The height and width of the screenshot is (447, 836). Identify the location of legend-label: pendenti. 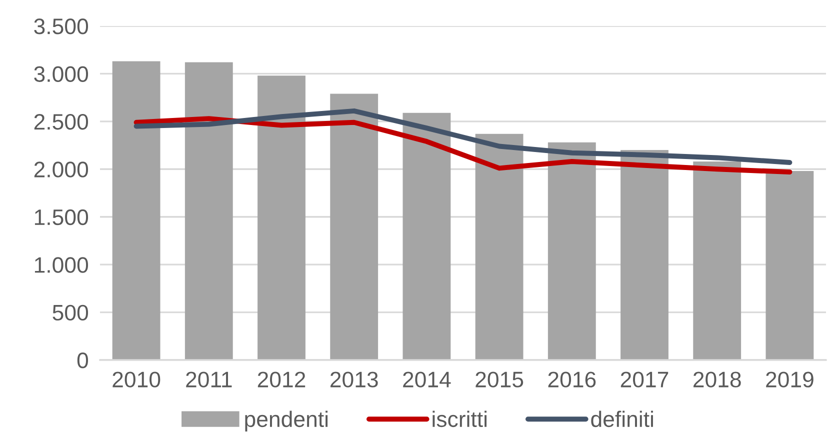
(286, 421).